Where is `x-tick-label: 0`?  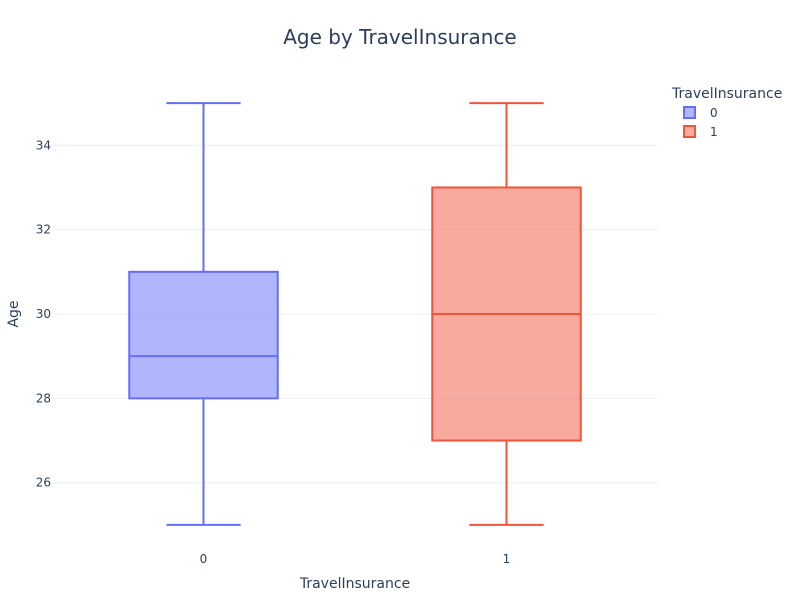 x-tick-label: 0 is located at coordinates (204, 559).